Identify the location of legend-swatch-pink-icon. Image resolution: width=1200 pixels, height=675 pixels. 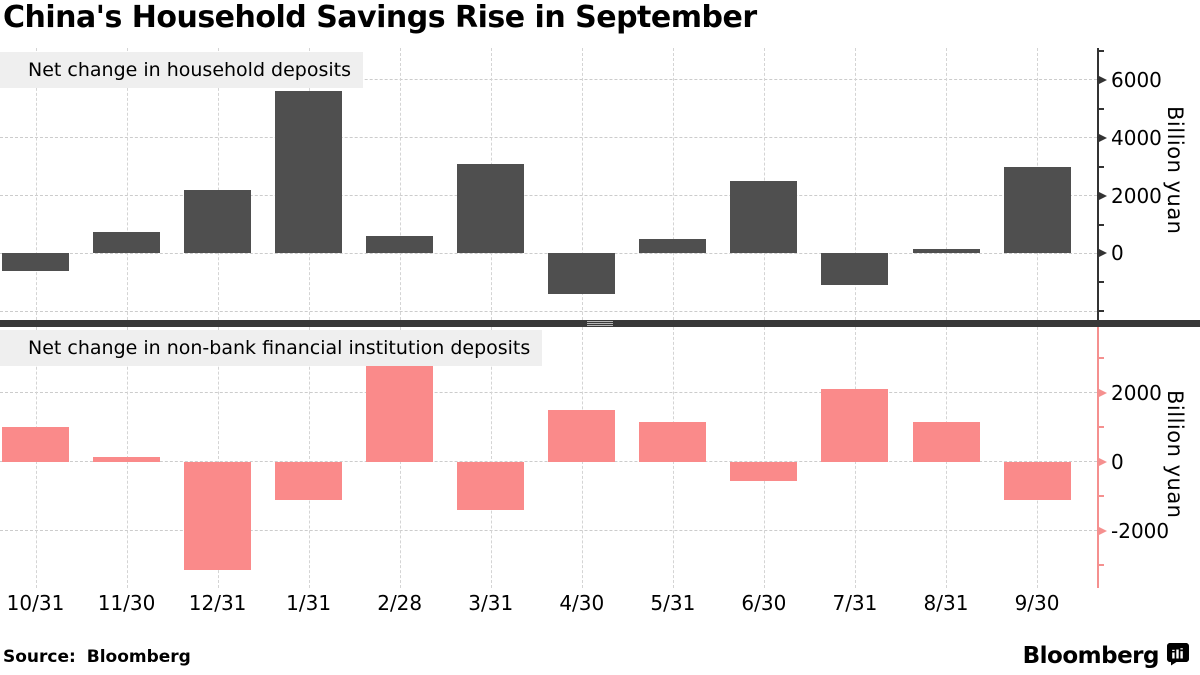
(14, 348).